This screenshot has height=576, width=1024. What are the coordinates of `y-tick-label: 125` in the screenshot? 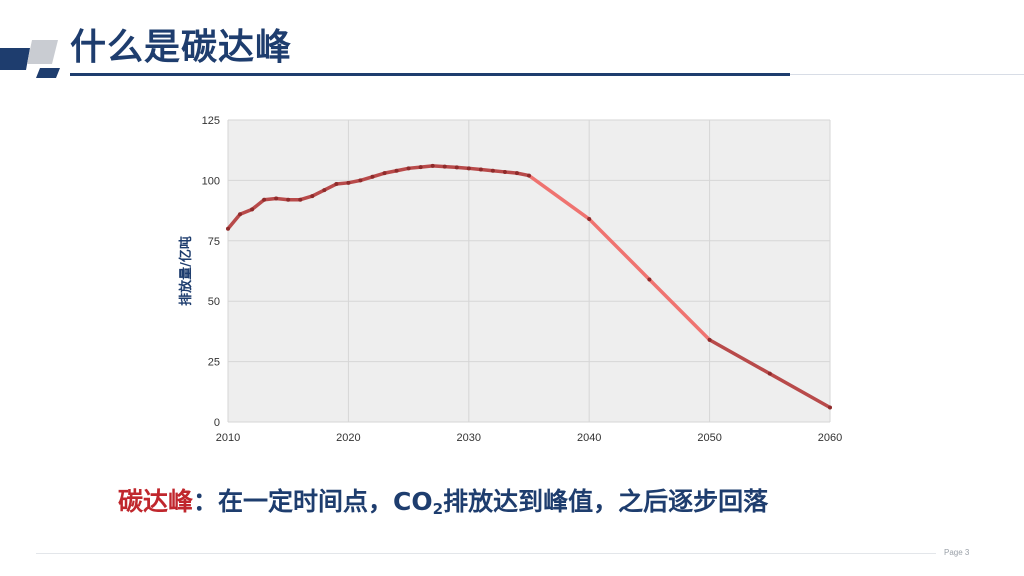 It's located at (211, 121).